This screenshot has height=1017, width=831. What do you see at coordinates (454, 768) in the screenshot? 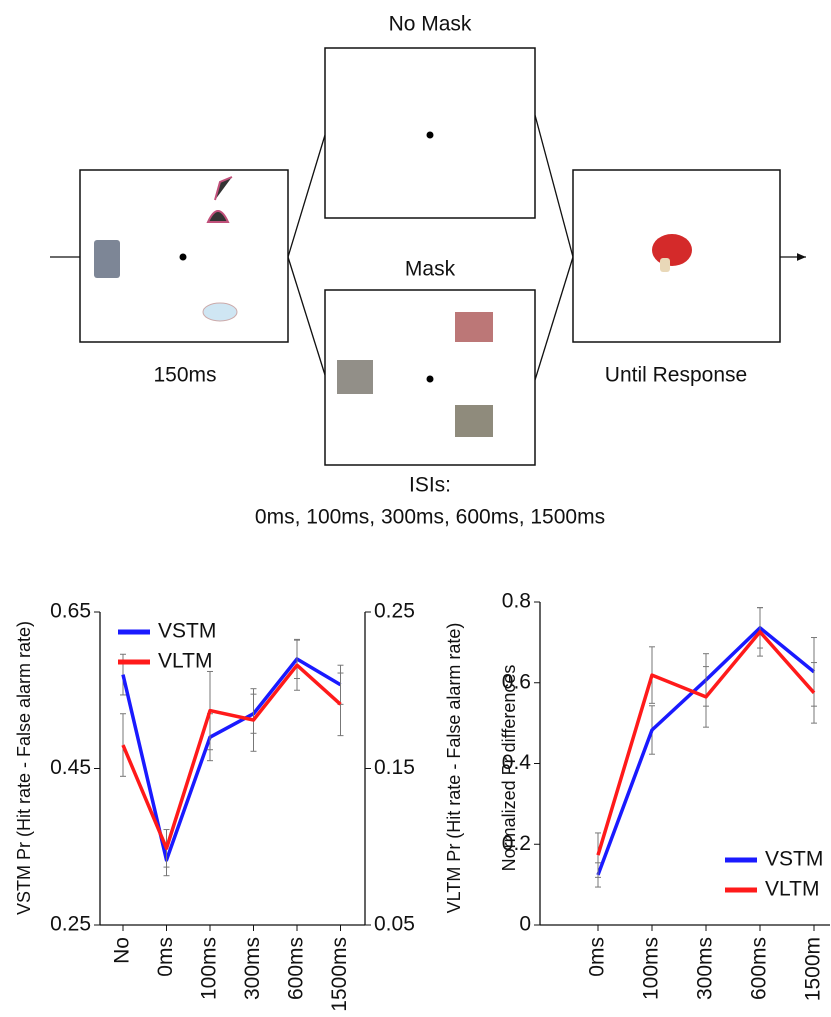
I see `y2-axis-label: VLTM Pr (Hit rate - False alarm rate)` at bounding box center [454, 768].